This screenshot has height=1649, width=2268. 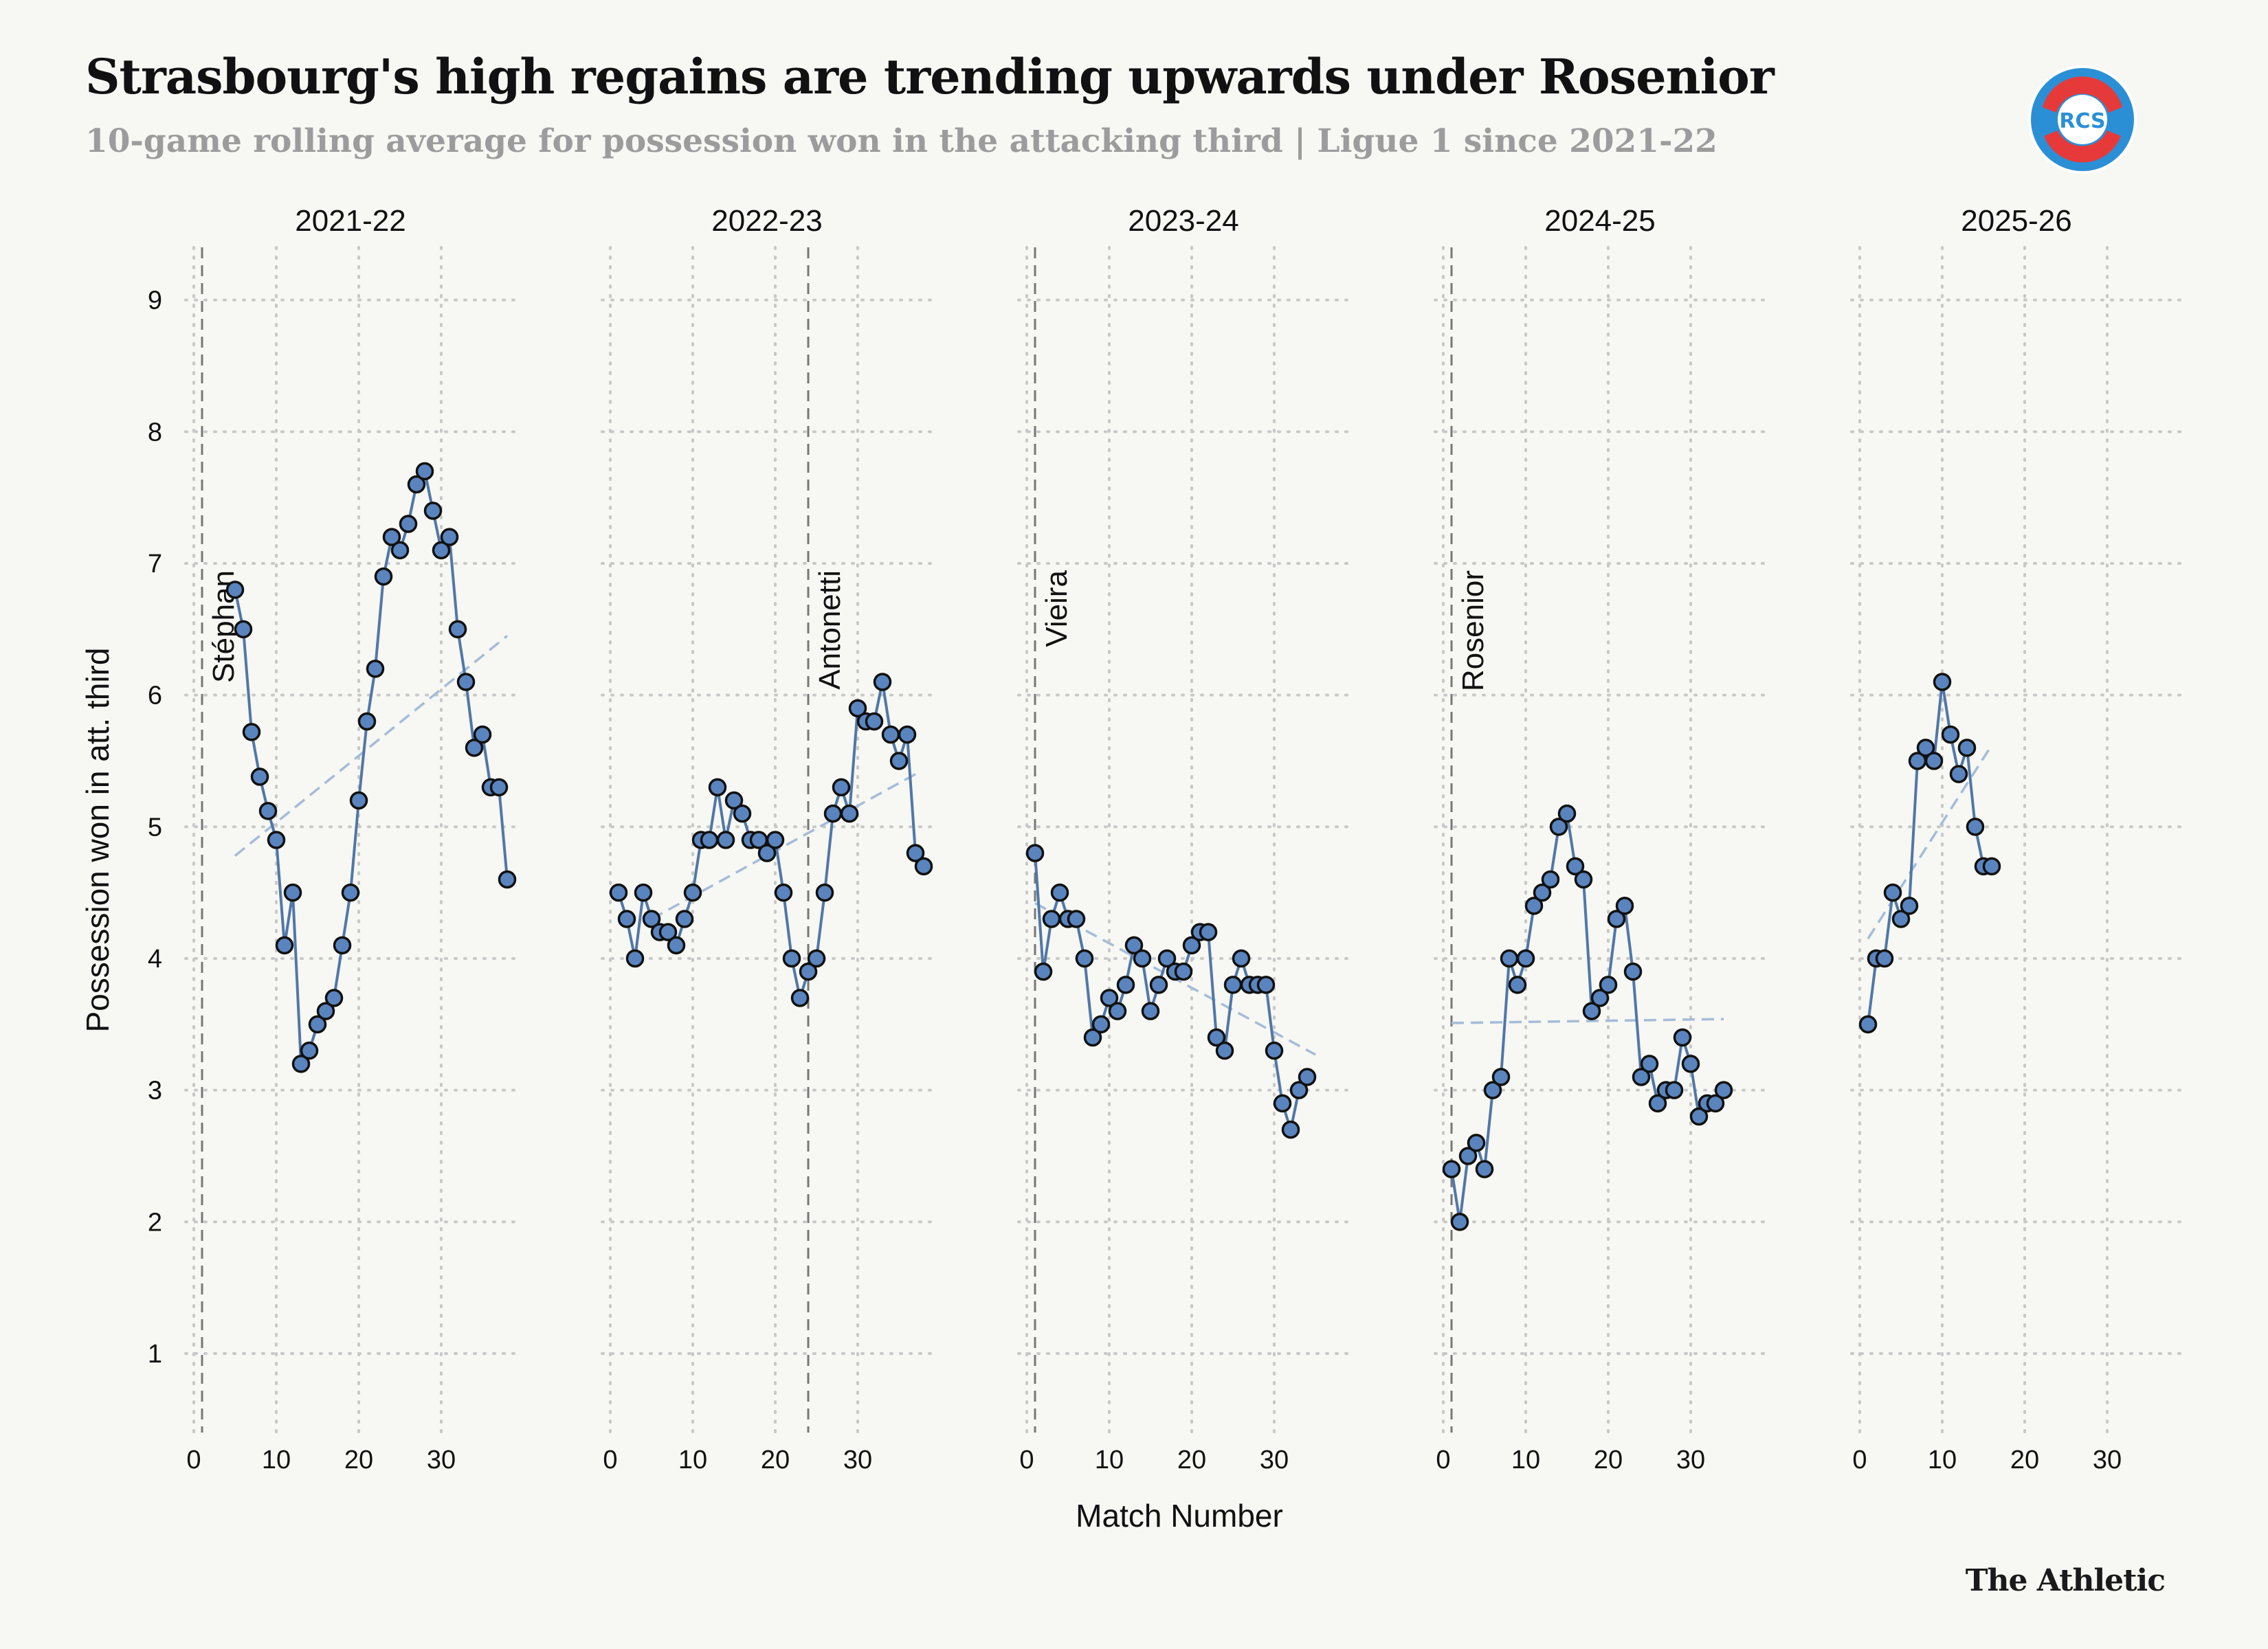 I want to click on crest-initials: RCS, so click(x=2082, y=121).